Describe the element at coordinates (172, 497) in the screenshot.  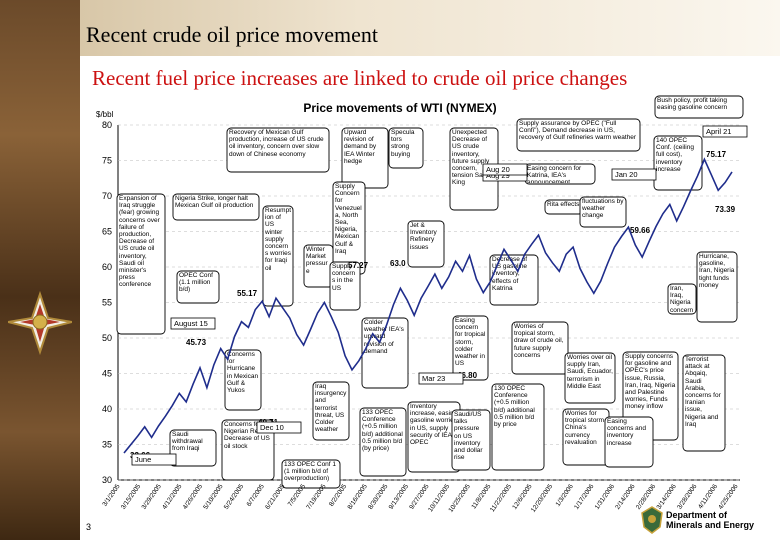
I see `x-tick-label: 4/12/2005` at that location.